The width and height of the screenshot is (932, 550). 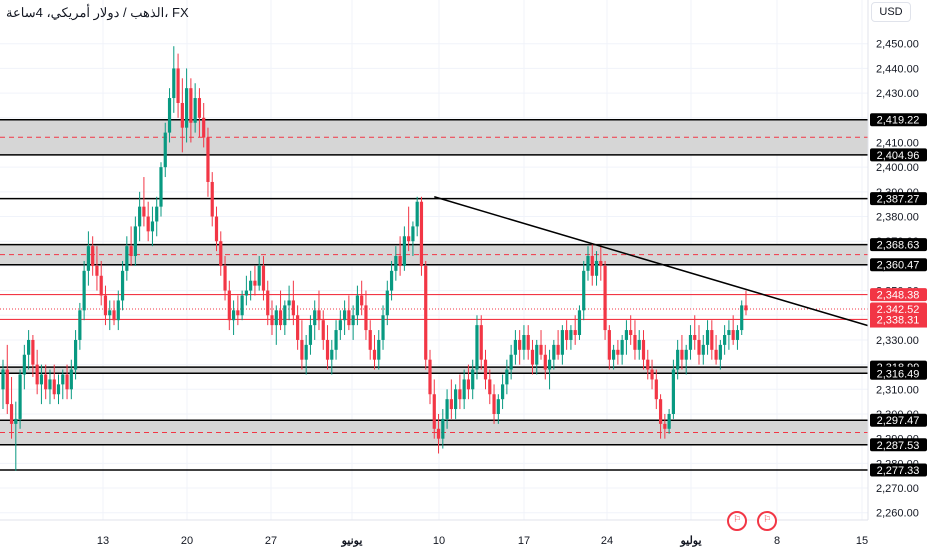 What do you see at coordinates (898, 246) in the screenshot?
I see `price-tag-label: 2,368.63` at bounding box center [898, 246].